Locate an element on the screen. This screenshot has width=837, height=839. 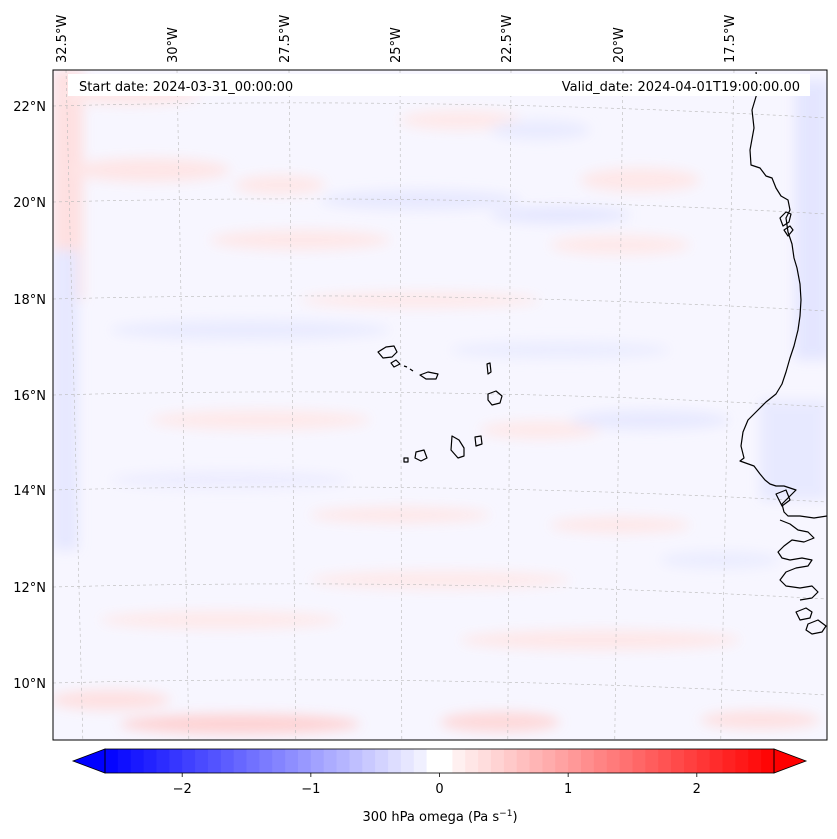
colorbar-tick-label: 0 is located at coordinates (439, 789).